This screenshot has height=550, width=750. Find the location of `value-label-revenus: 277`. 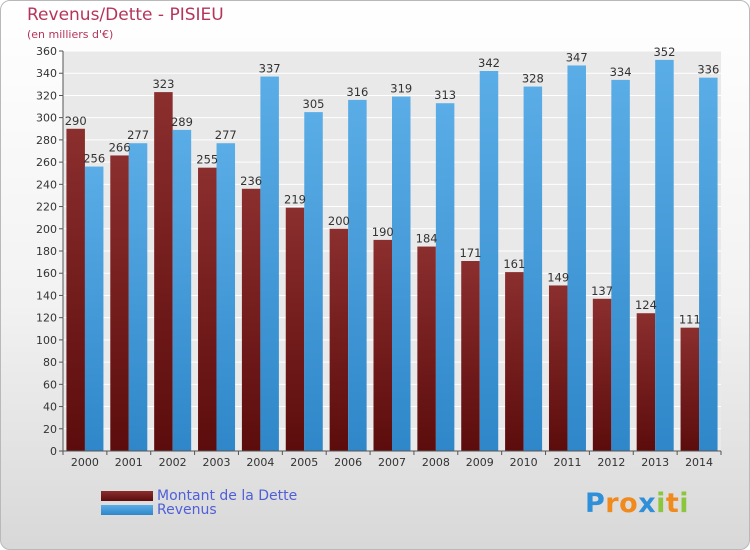

value-label-revenus: 277 is located at coordinates (226, 135).